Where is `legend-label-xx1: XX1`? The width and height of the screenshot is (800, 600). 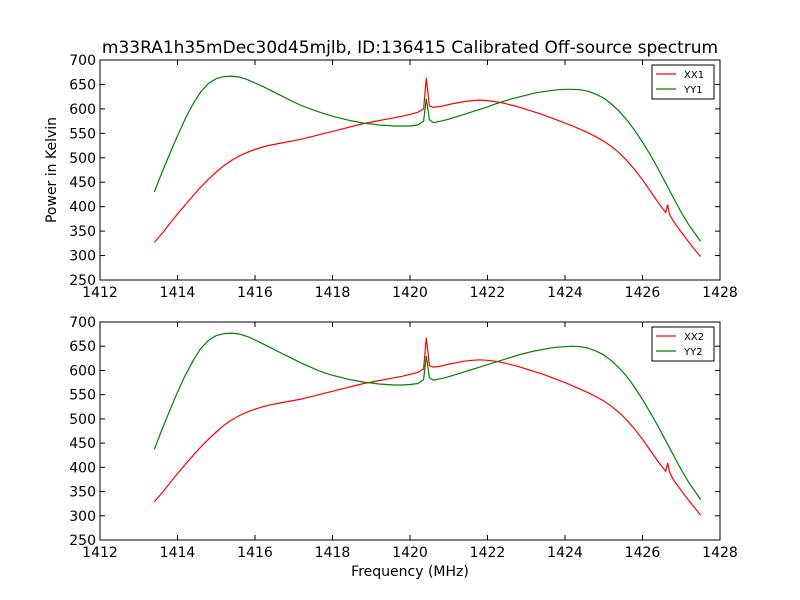 legend-label-xx1: XX1 is located at coordinates (694, 75).